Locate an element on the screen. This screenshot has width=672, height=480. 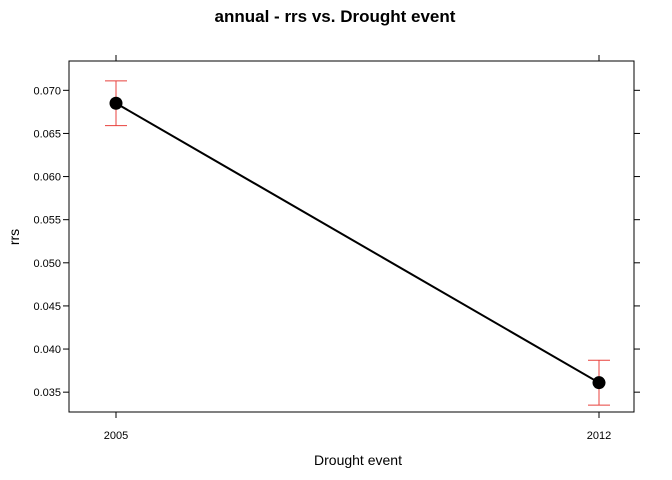
y-tick-label: 0.060 is located at coordinates (47, 178).